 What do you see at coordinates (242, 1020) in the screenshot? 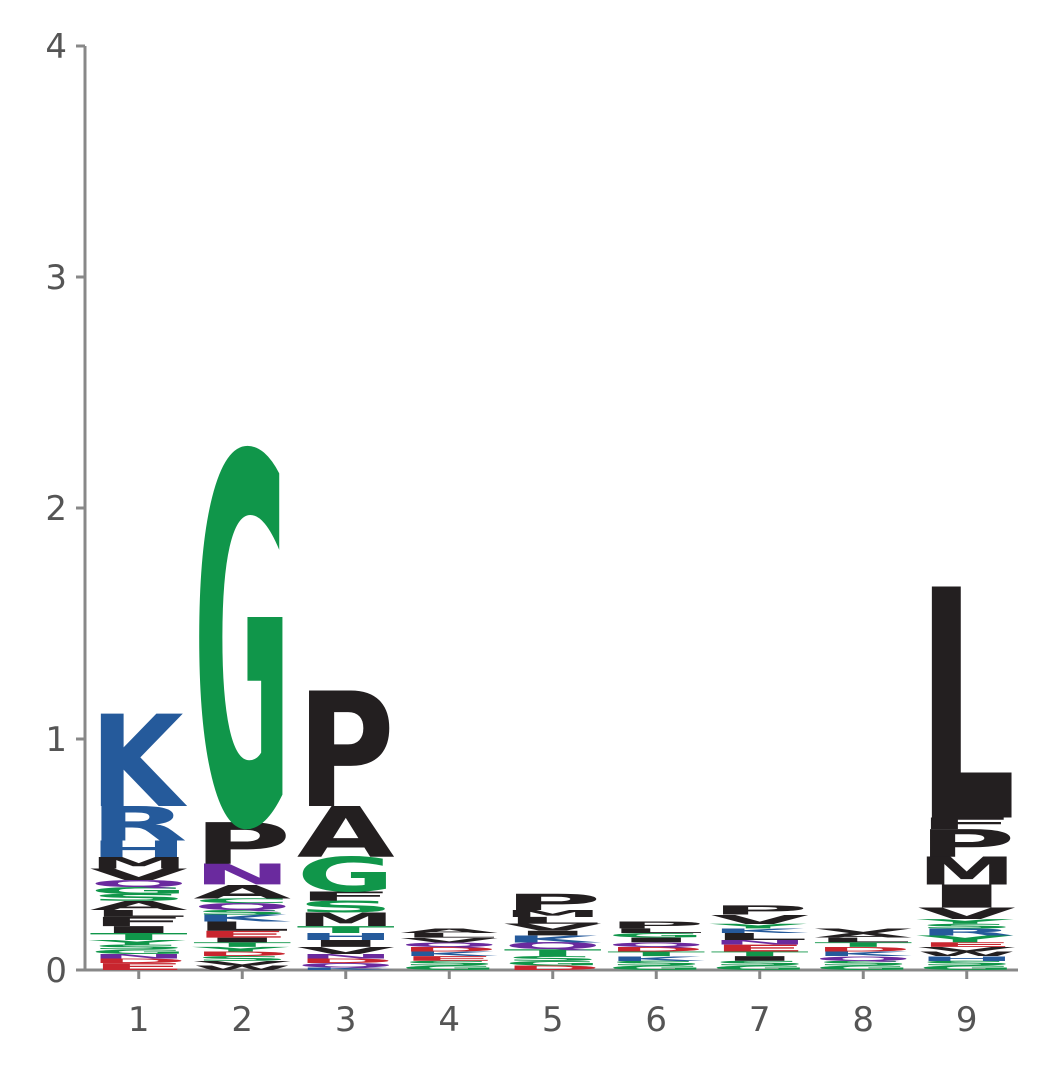
I see `x-tick-label: 2` at bounding box center [242, 1020].